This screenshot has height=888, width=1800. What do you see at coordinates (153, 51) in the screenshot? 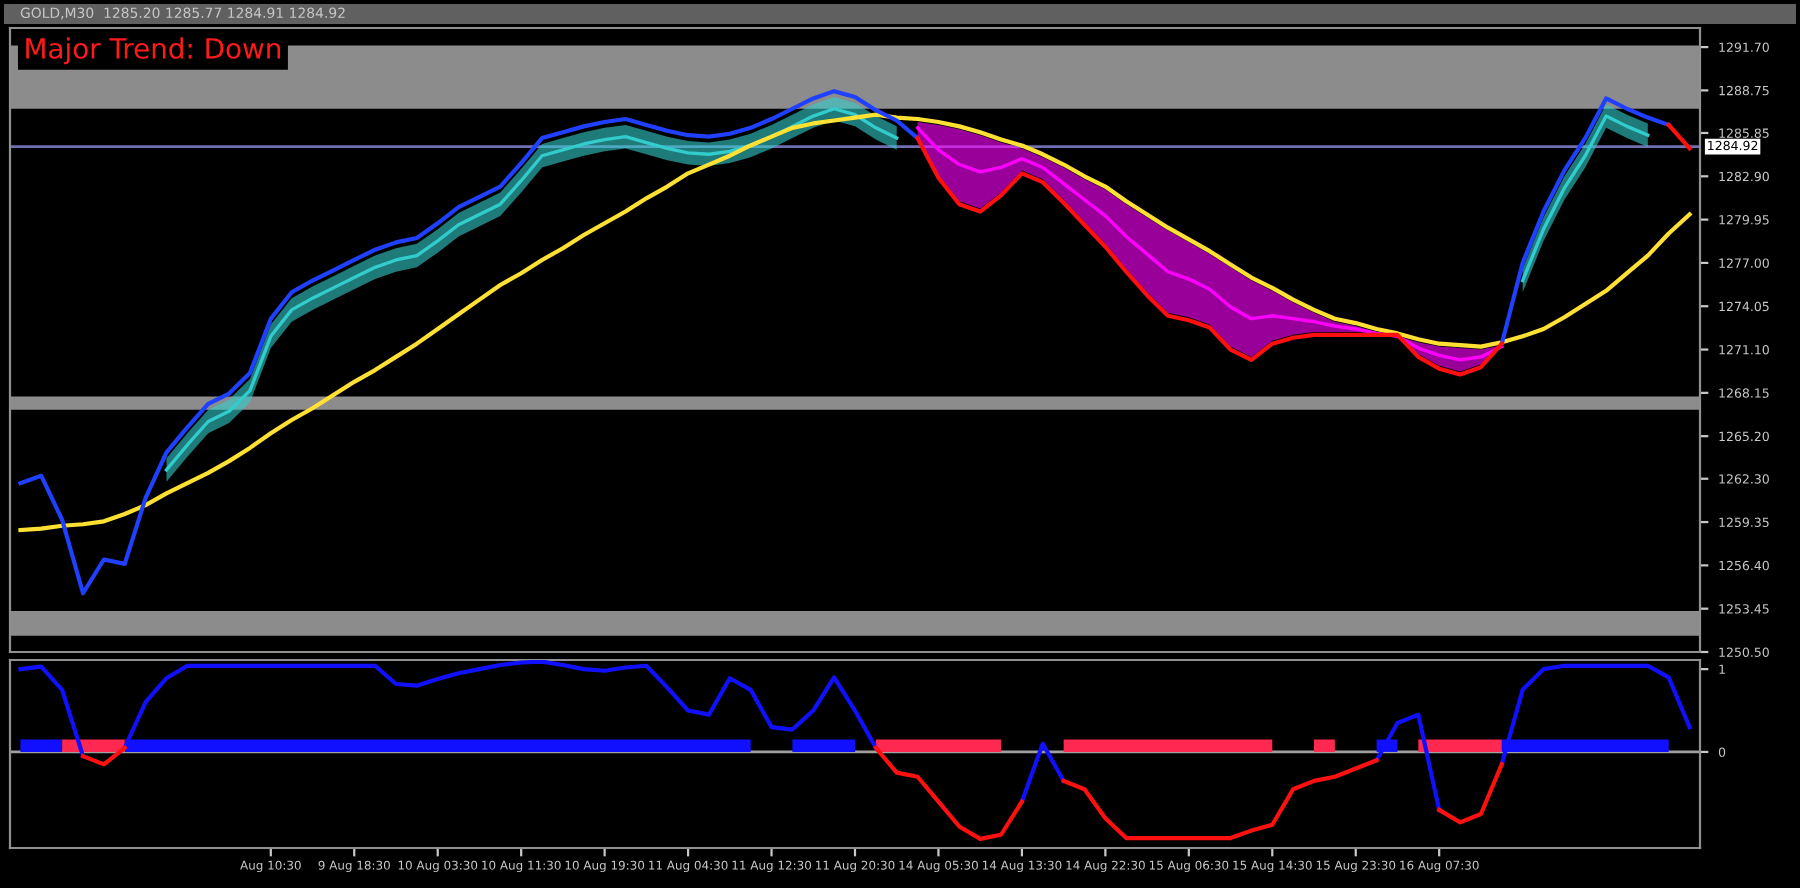
I see `annotation: Major Trend: Down` at bounding box center [153, 51].